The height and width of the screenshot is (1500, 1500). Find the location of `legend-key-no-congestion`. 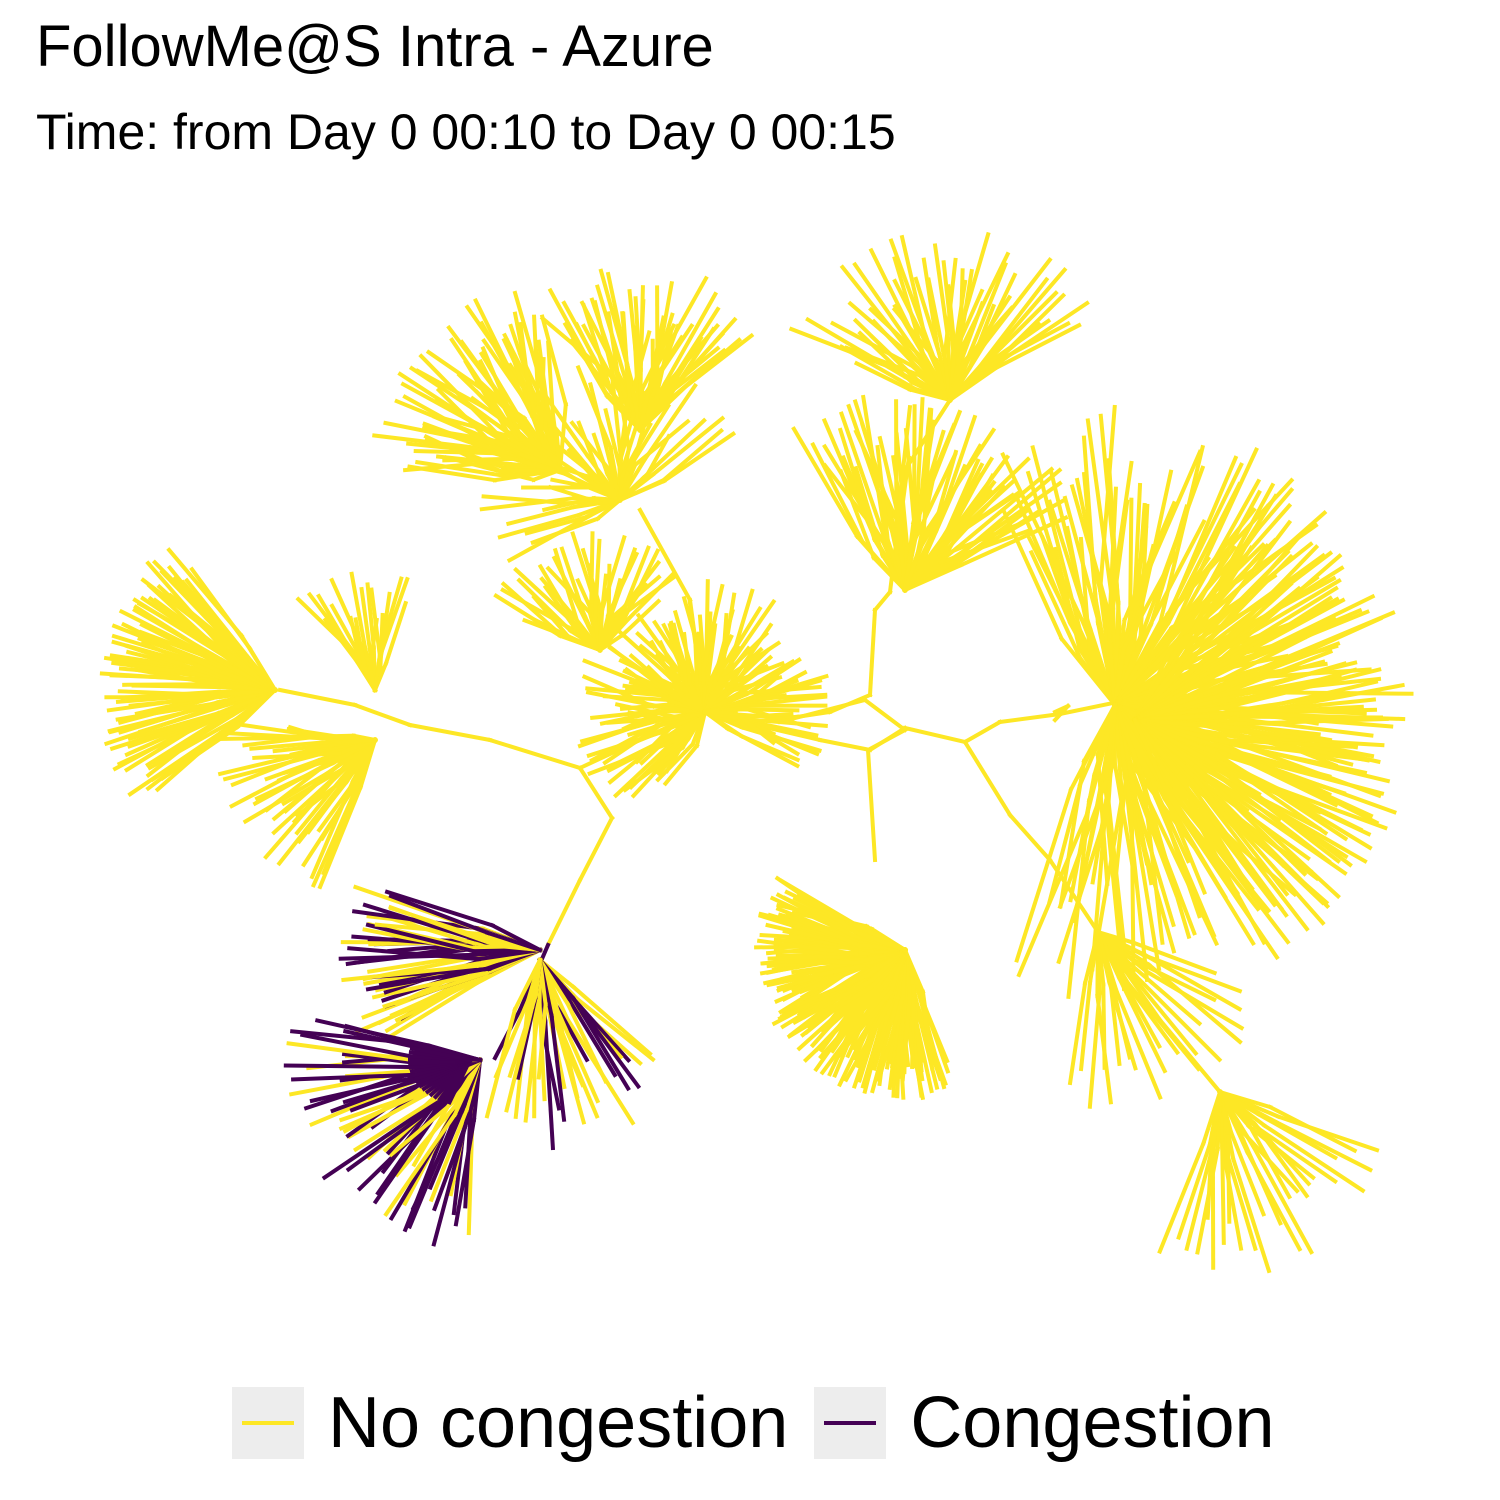

legend-key-no-congestion is located at coordinates (268, 1423).